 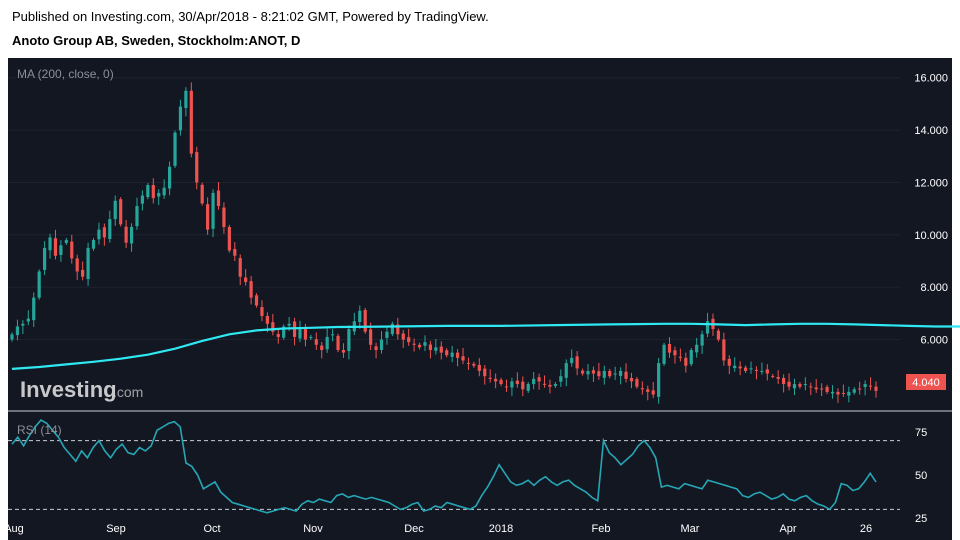 I want to click on rsi-tick-label: 75, so click(x=921, y=433).